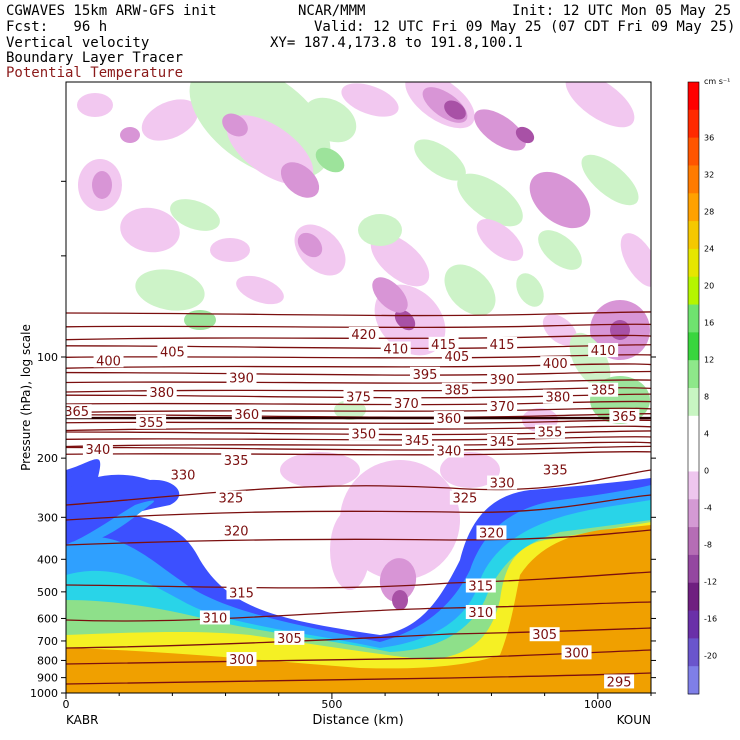 This screenshot has width=740, height=740. Describe the element at coordinates (161, 393) in the screenshot. I see `isentrope-label: 380` at that location.